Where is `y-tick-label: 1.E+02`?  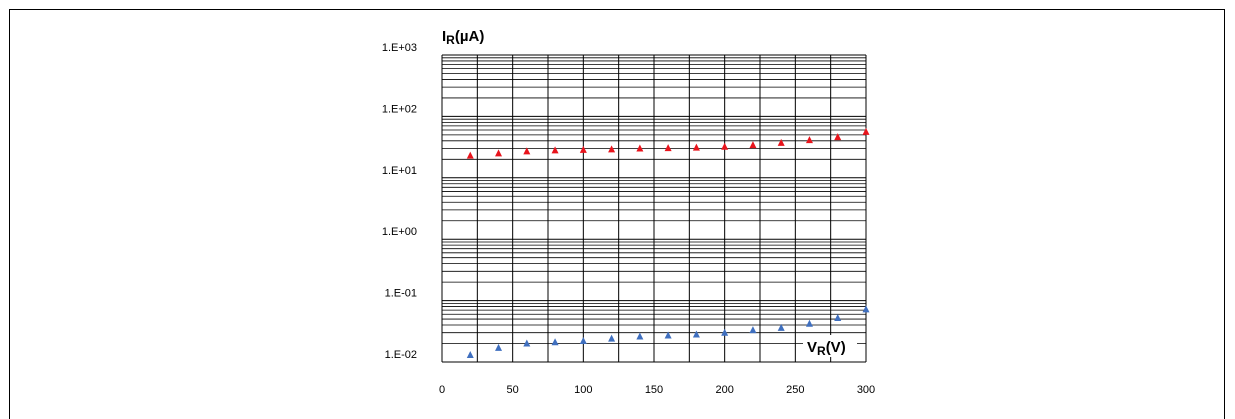
y-tick-label: 1.E+02 is located at coordinates (399, 109).